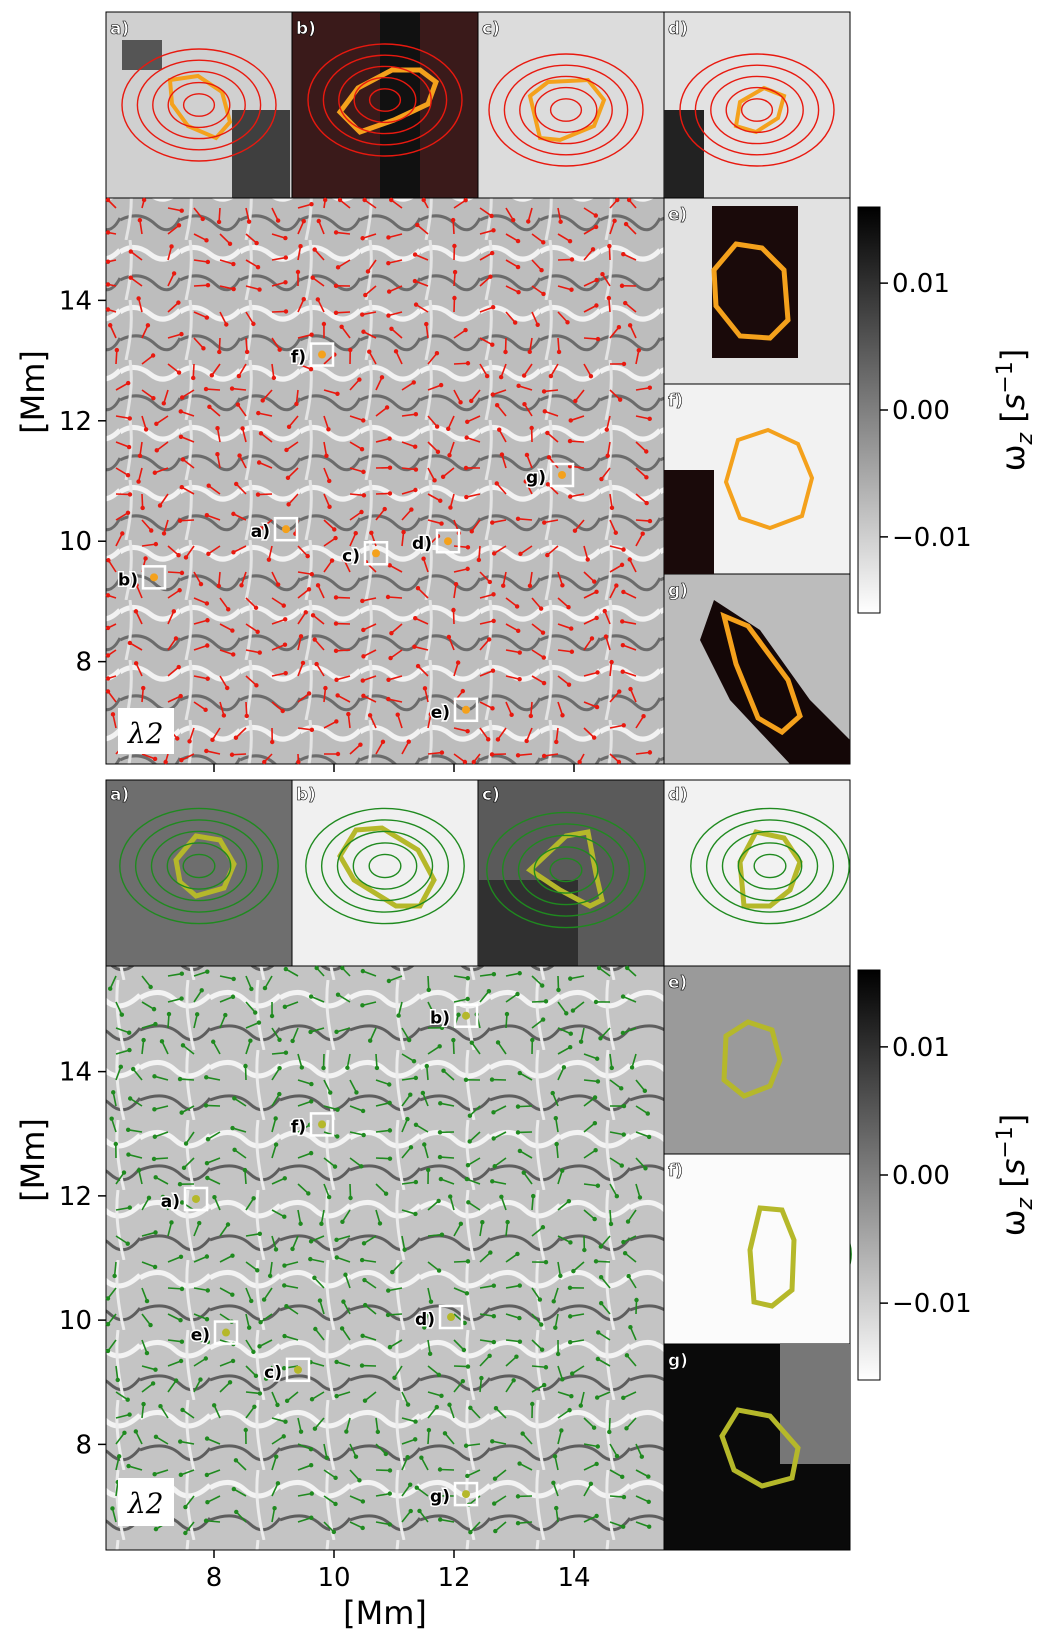 Image resolution: width=1043 pixels, height=1635 pixels. I want to click on marker-label: e), so click(440, 713).